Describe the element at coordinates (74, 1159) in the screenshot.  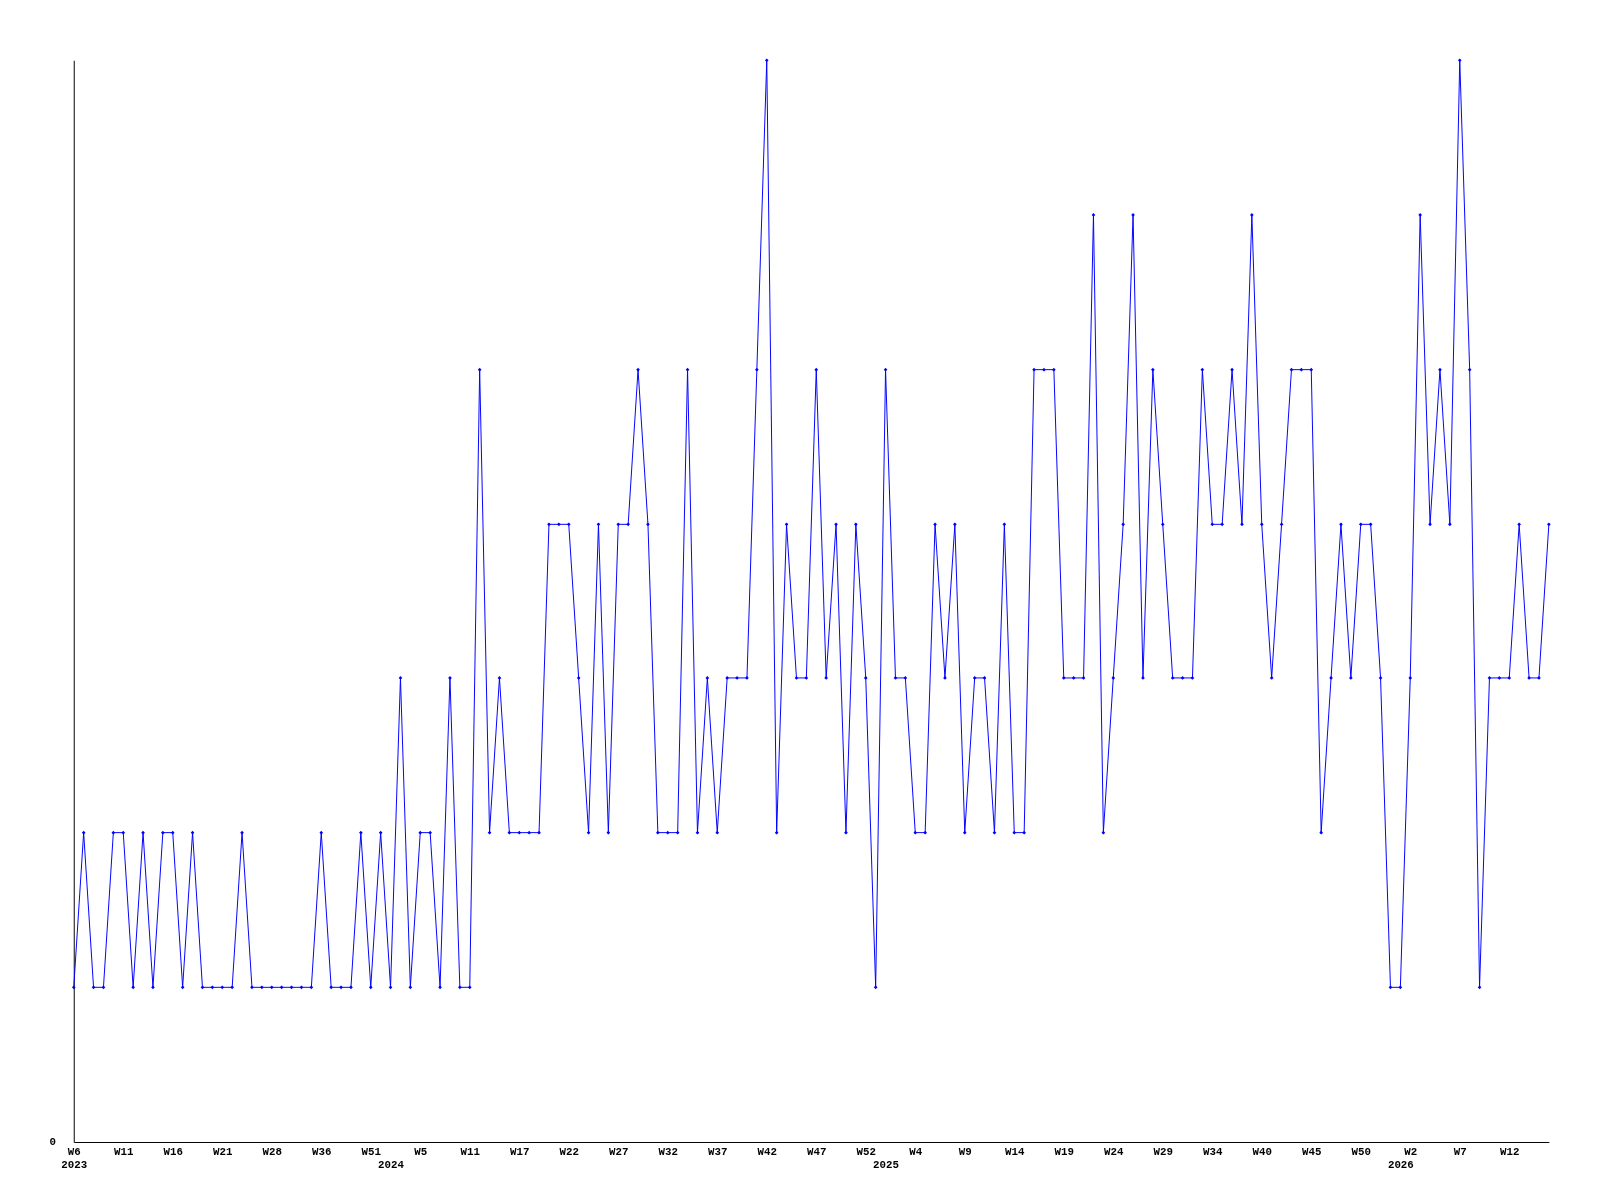
I see `x-tick-label: W6 2023` at that location.